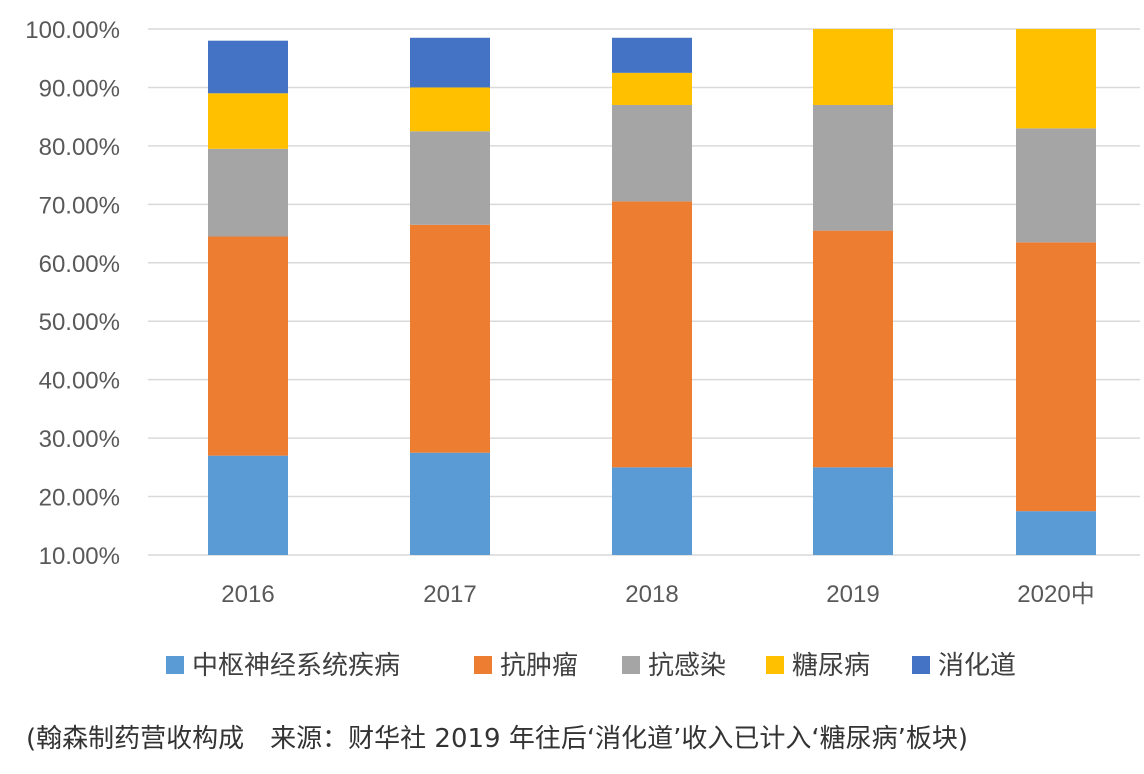 The width and height of the screenshot is (1144, 774). What do you see at coordinates (72, 30) in the screenshot?
I see `y-tick-label: 100.00%` at bounding box center [72, 30].